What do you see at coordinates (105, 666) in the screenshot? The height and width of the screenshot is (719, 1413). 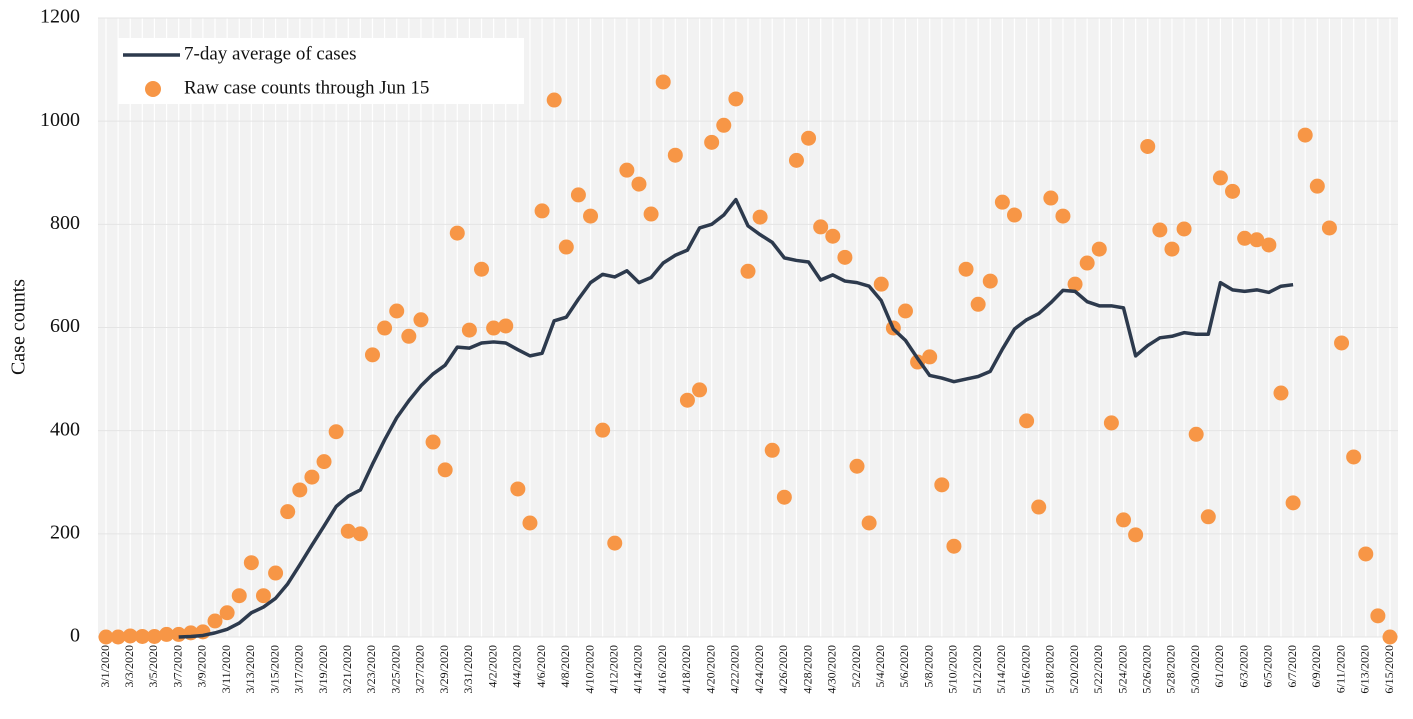 I see `x-tick-label: 3/1/2020` at bounding box center [105, 666].